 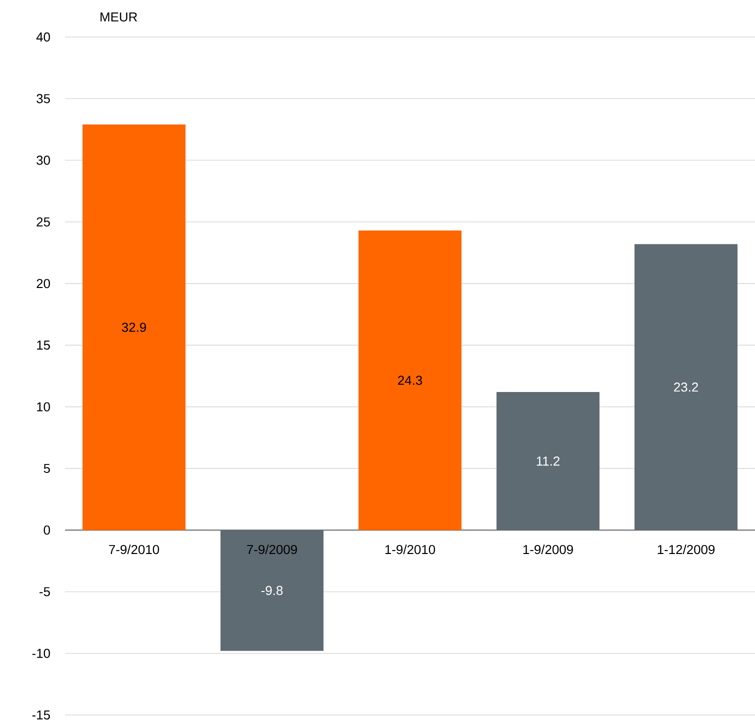 What do you see at coordinates (45, 591) in the screenshot?
I see `y-tick-label: -5` at bounding box center [45, 591].